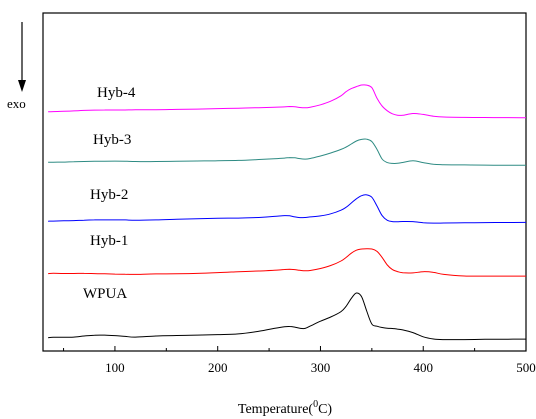 This screenshot has height=419, width=536. I want to click on curve-label-hyb-1: Hyb-1, so click(109, 241).